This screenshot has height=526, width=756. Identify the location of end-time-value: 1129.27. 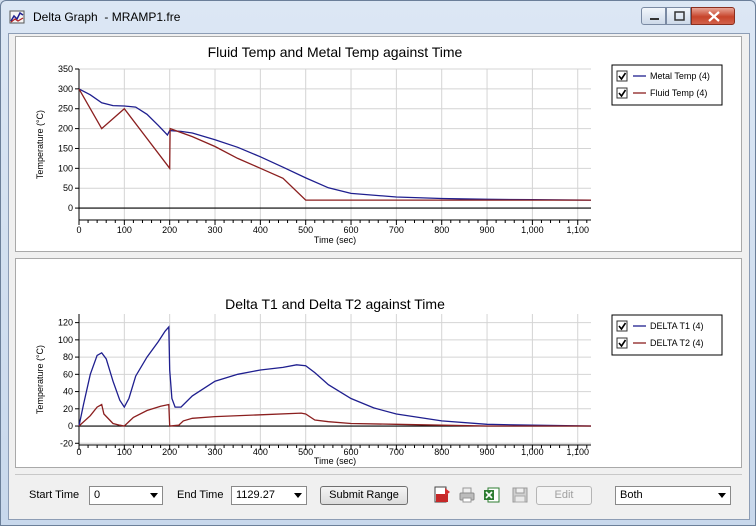
(255, 495).